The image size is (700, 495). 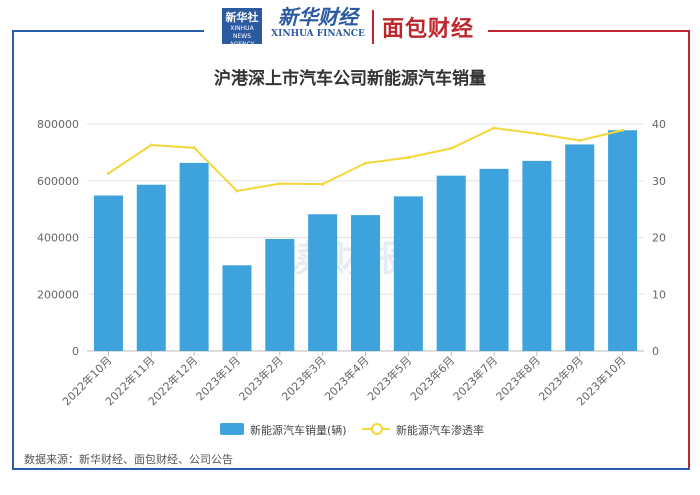 What do you see at coordinates (350, 79) in the screenshot?
I see `chart-title: 沪港深上市汽车公司新能源汽车销量` at bounding box center [350, 79].